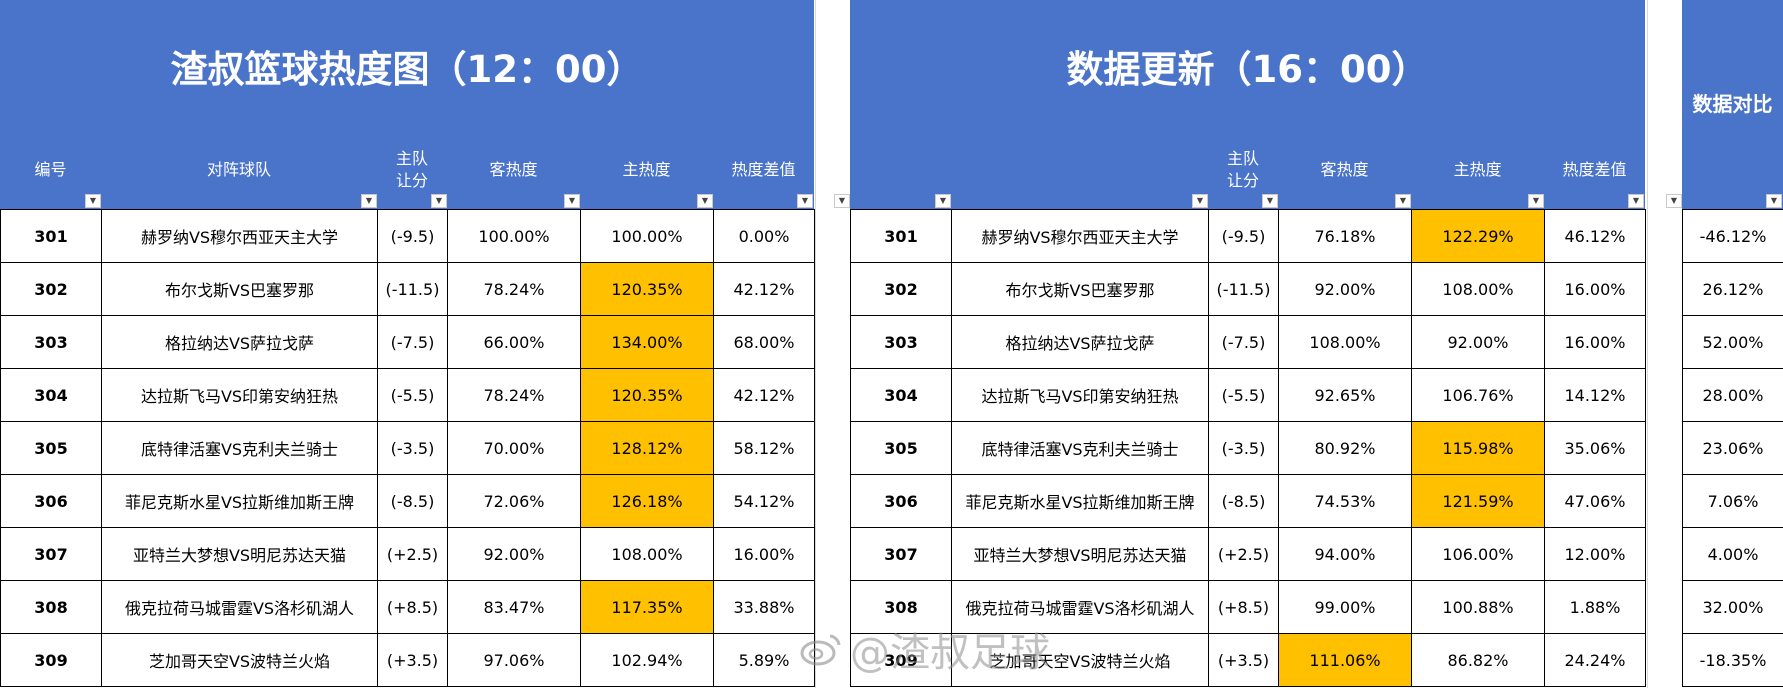  I want to click on cell-match: 布尔戈斯VS巴塞罗那, so click(239, 289).